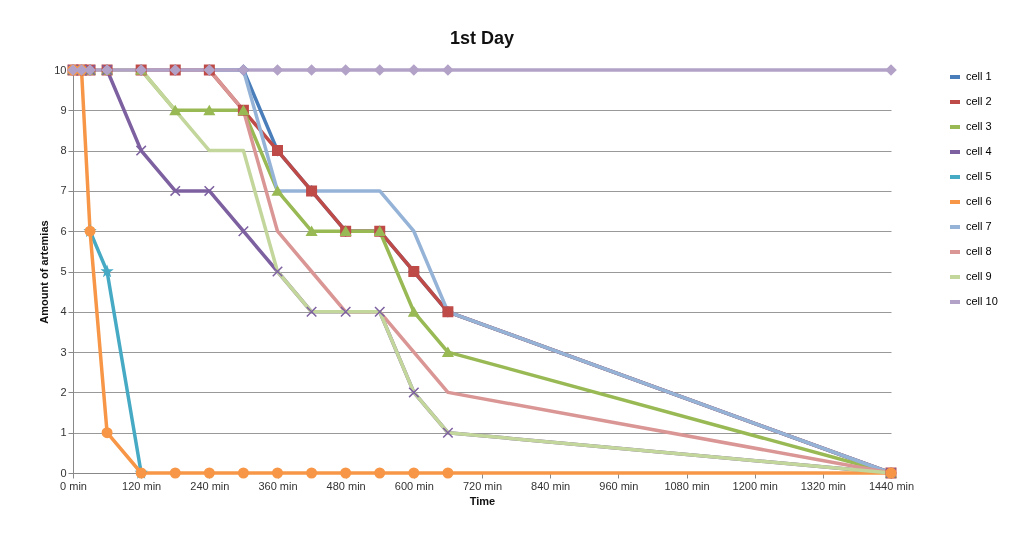 Image resolution: width=1024 pixels, height=542 pixels. What do you see at coordinates (63, 230) in the screenshot?
I see `y-tick-label: 6` at bounding box center [63, 230].